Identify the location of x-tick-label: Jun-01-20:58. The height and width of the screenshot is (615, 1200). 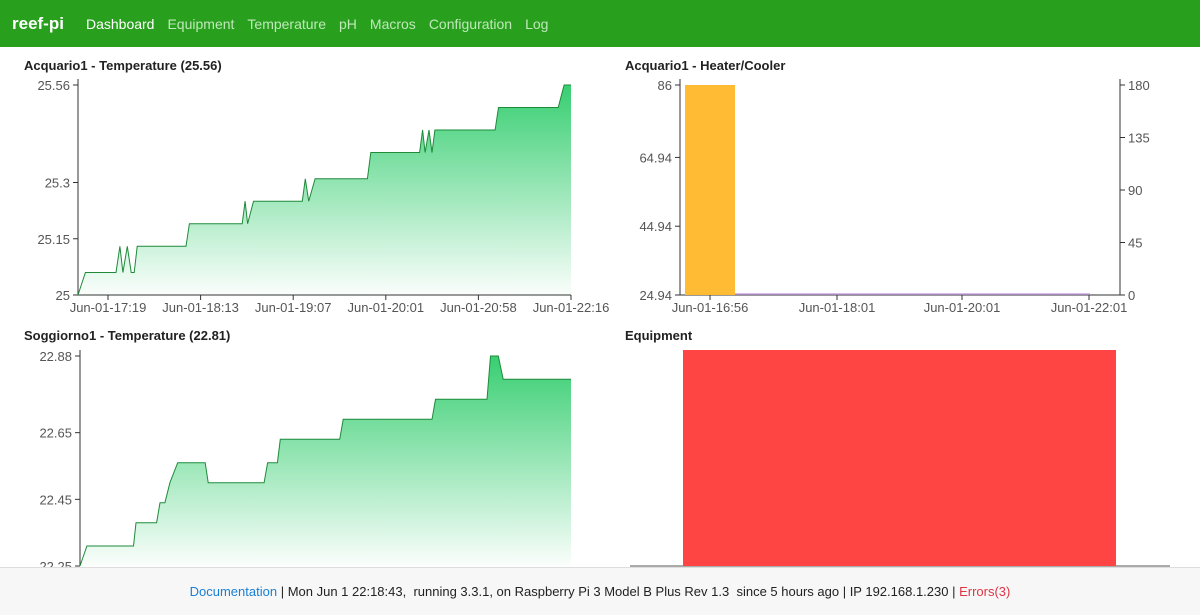
(478, 307).